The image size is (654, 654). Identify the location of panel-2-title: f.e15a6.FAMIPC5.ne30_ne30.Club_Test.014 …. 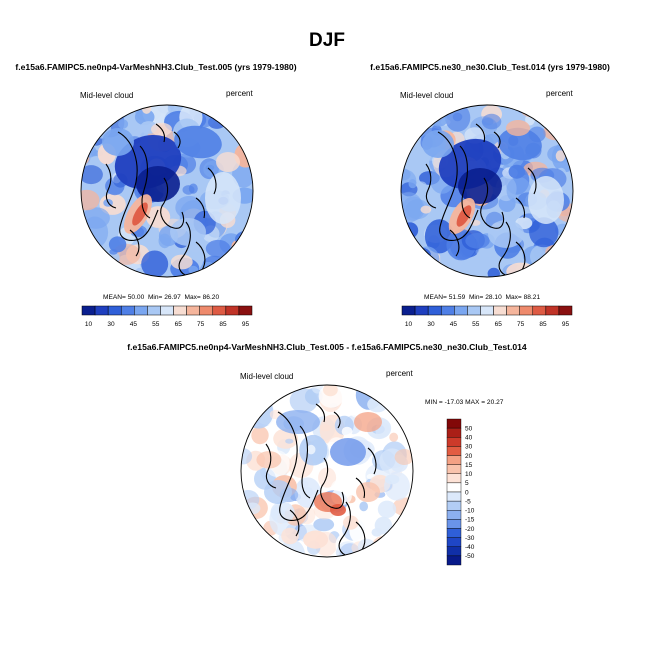
(490, 67).